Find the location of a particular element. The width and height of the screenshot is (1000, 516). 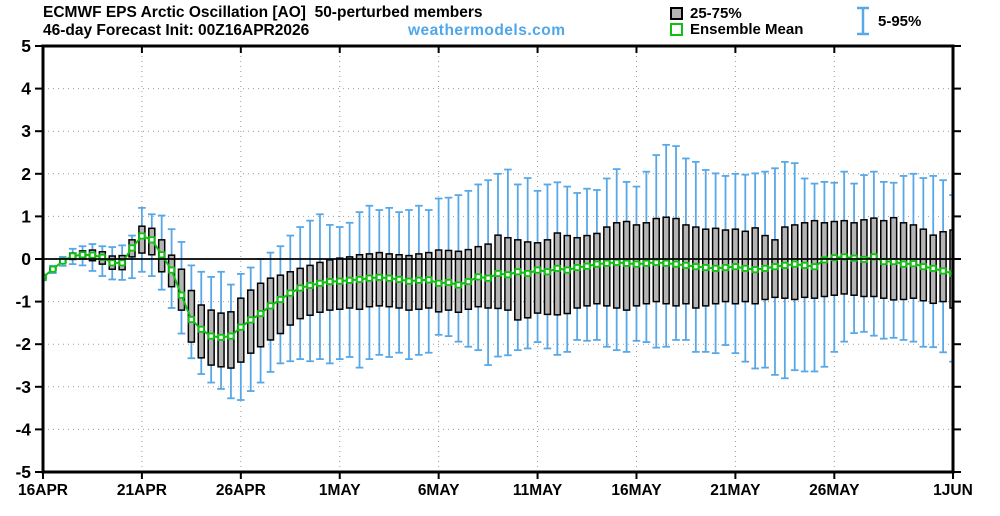

x-axis-label: 11MAY is located at coordinates (538, 490).